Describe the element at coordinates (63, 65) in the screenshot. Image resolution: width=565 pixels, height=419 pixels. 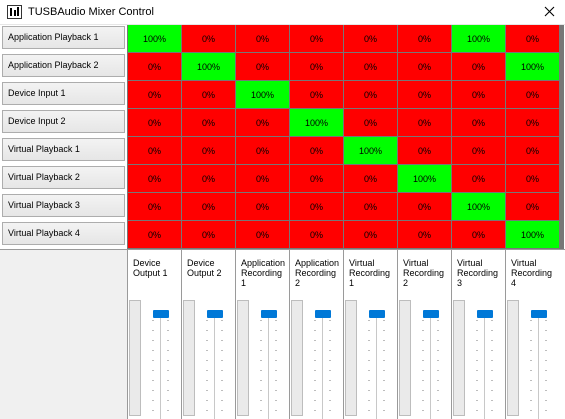
I see `input-label: Application Playback 2` at that location.